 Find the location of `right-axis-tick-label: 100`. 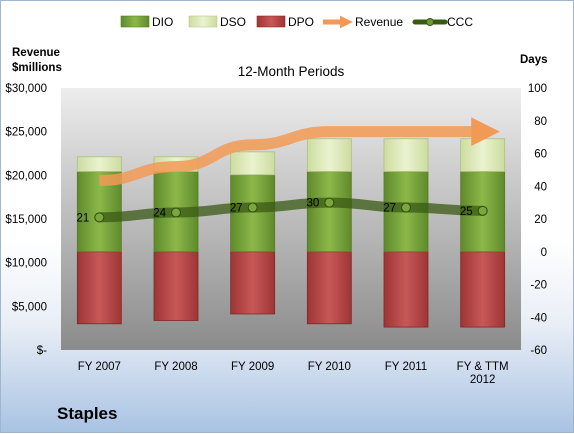

right-axis-tick-label: 100 is located at coordinates (537, 89).